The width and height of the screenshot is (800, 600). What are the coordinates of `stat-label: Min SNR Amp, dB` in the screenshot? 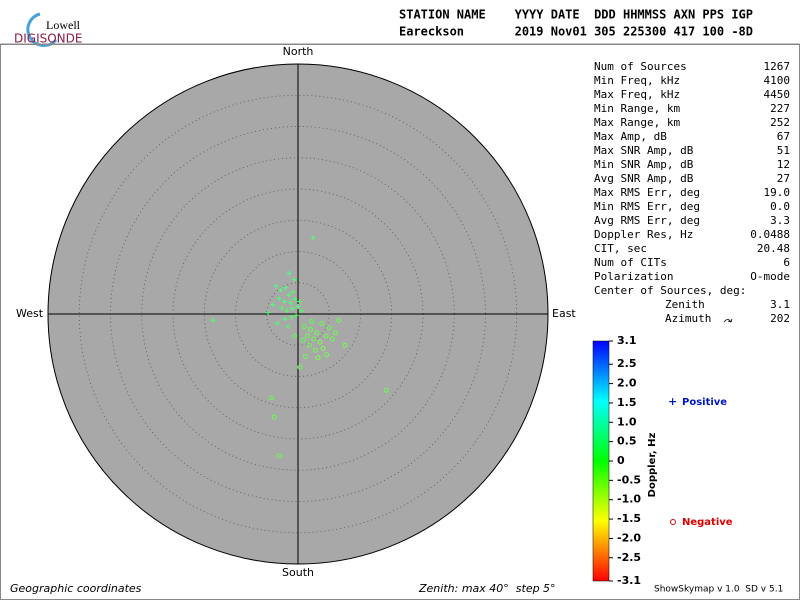 It's located at (644, 164).